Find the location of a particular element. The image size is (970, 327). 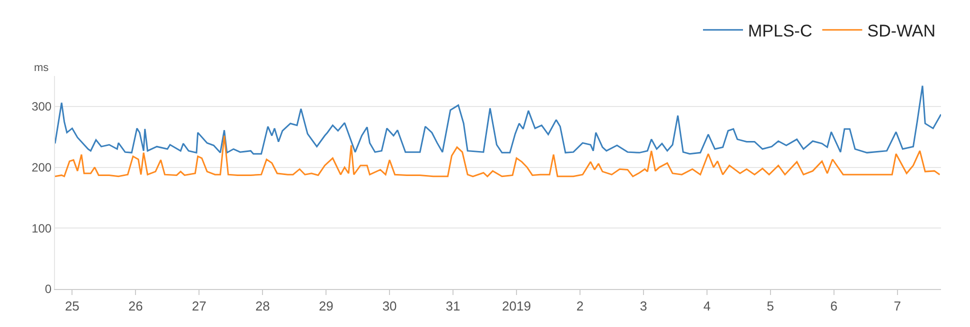

x-tick-label: 30 is located at coordinates (389, 306).